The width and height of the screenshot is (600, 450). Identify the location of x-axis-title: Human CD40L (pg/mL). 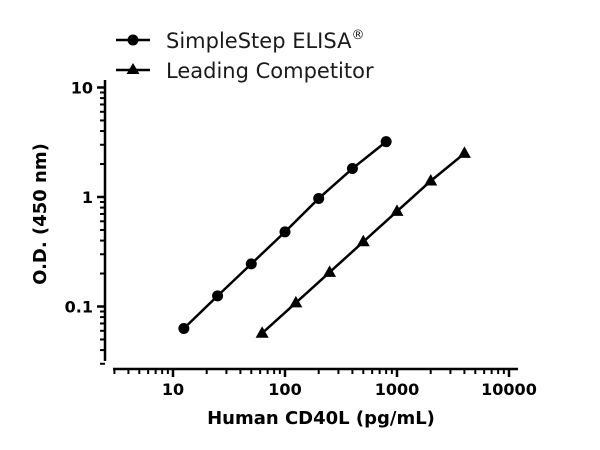
(321, 418).